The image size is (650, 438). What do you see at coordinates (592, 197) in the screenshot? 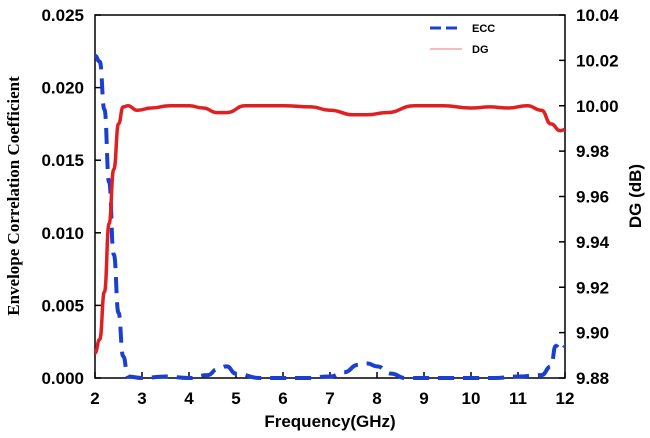
I see `y-right-tick-label: 9.96` at bounding box center [592, 197].